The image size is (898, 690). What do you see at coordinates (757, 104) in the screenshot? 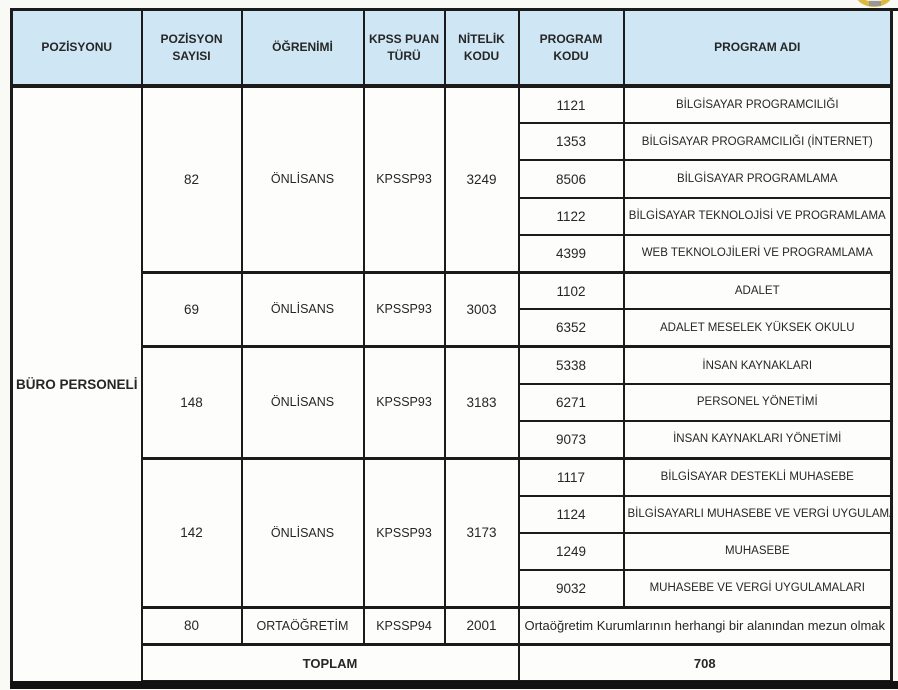
I see `program-name-cell: BİLGİSAYAR PROGRAMCILIĞI` at bounding box center [757, 104].